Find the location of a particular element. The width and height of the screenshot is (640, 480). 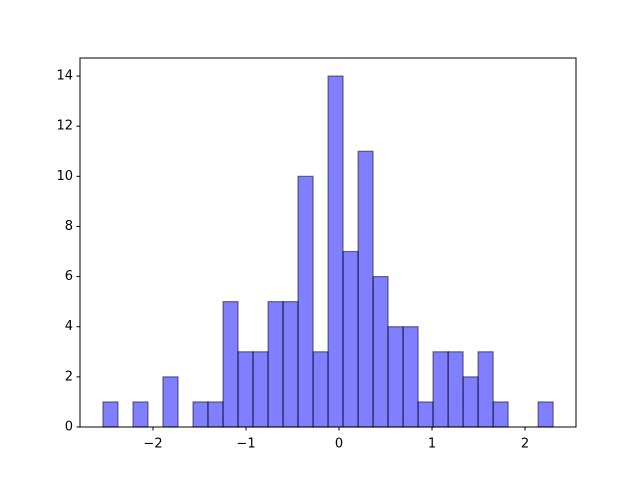

x-tick-label: 1 is located at coordinates (432, 444).